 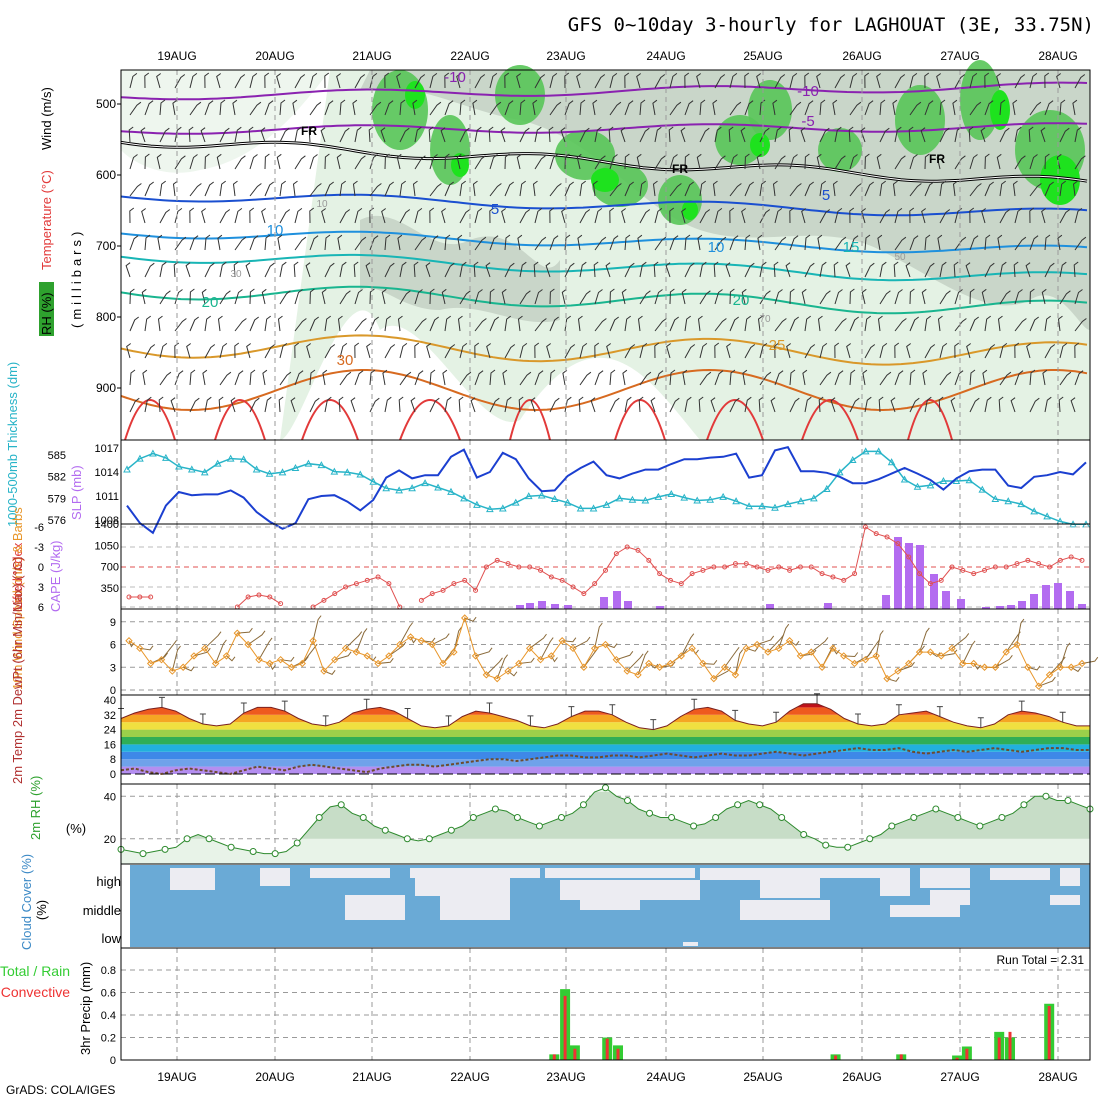 What do you see at coordinates (606, 567) in the screenshot?
I see `lifted-index-line` at bounding box center [606, 567].